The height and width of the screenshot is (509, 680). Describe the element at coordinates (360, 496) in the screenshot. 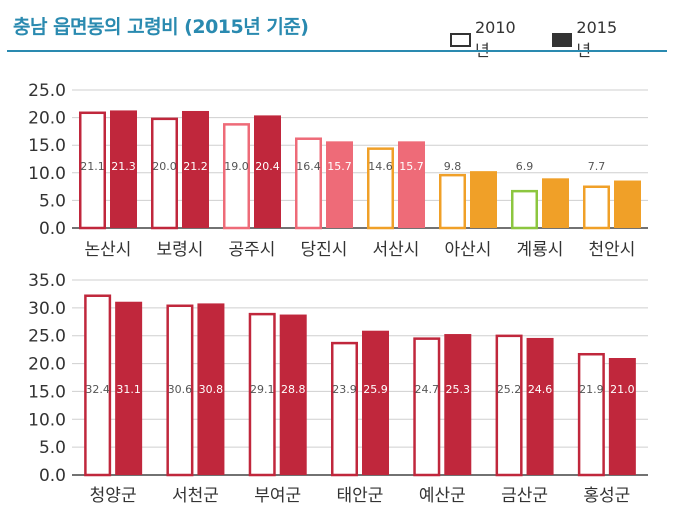

I see `x-category-label: 태안군` at that location.